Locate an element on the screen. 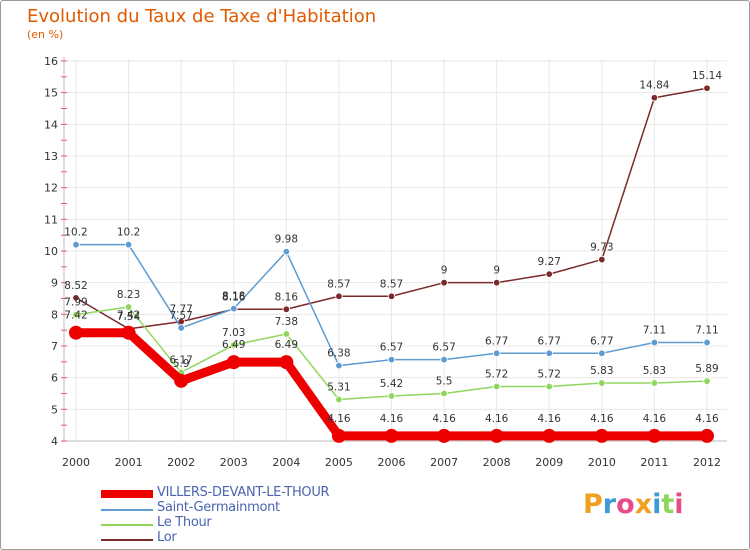 This screenshot has height=550, width=750. logo-letter: P is located at coordinates (593, 504).